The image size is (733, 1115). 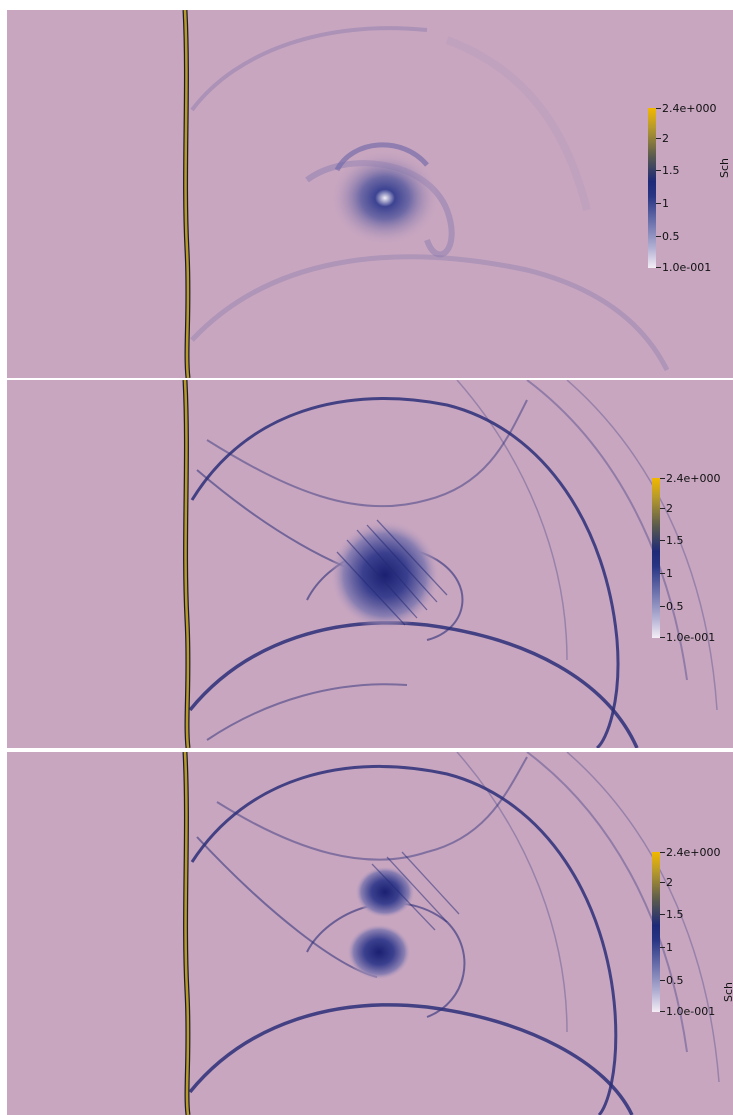 What do you see at coordinates (692, 934) in the screenshot?
I see `colorbar-3: 2.4e+000 2 1.5 1 0.5 1.0e-001 Sch` at bounding box center [692, 934].